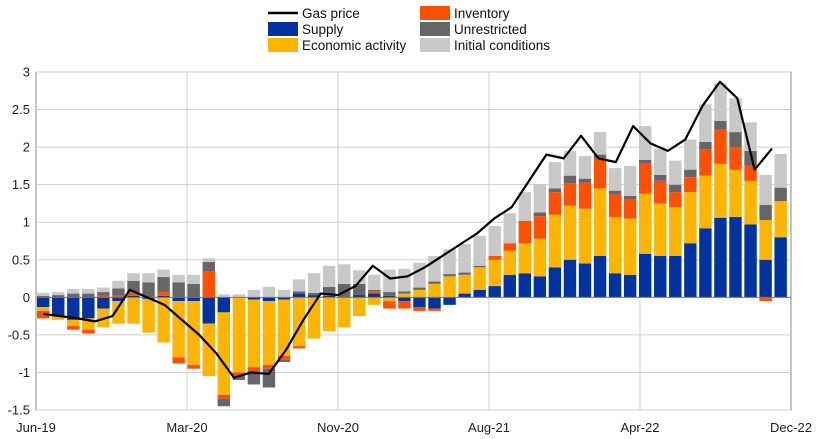 This screenshot has height=439, width=821. Describe the element at coordinates (435, 45) in the screenshot. I see `legend-swatch-initial-conditions` at that location.